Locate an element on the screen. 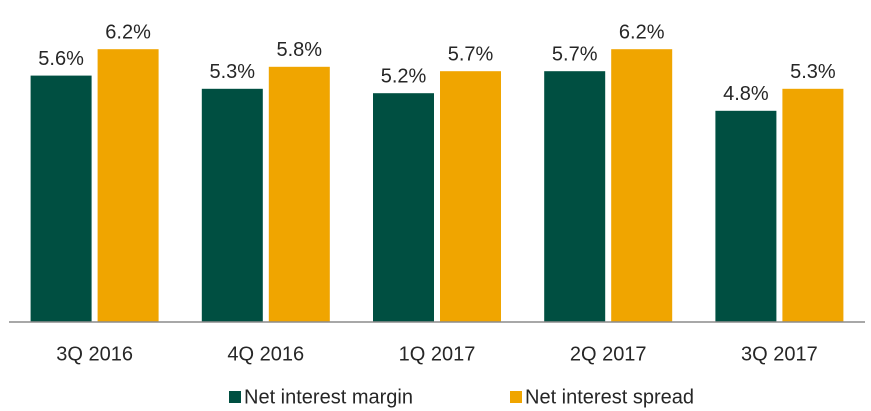 The image size is (871, 411). data-label: 5.8% is located at coordinates (300, 50).